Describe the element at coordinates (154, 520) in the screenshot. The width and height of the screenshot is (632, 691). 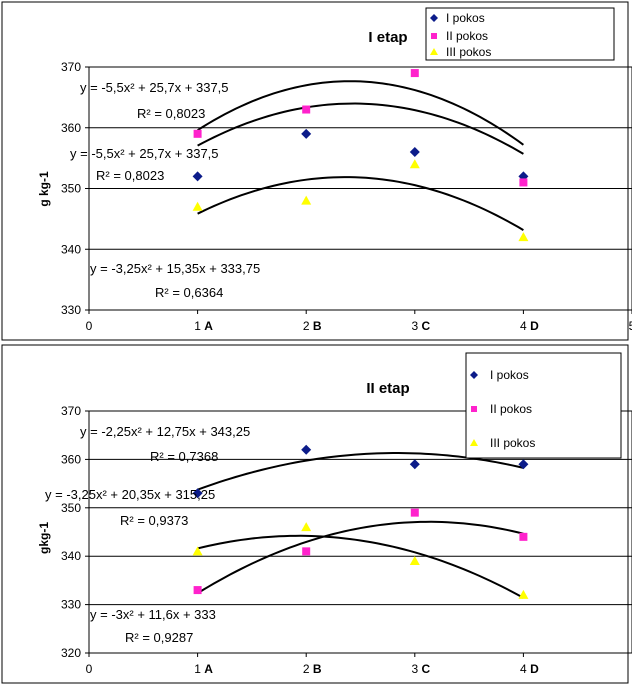
I see `chart-2-r2-2: R² = 0,9373` at that location.